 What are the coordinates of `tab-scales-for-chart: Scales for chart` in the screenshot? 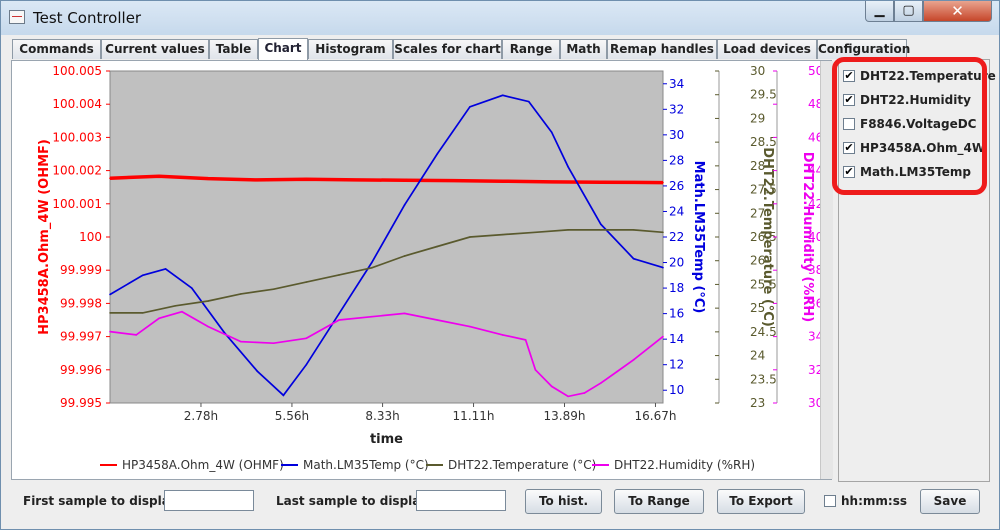 It's located at (447, 49).